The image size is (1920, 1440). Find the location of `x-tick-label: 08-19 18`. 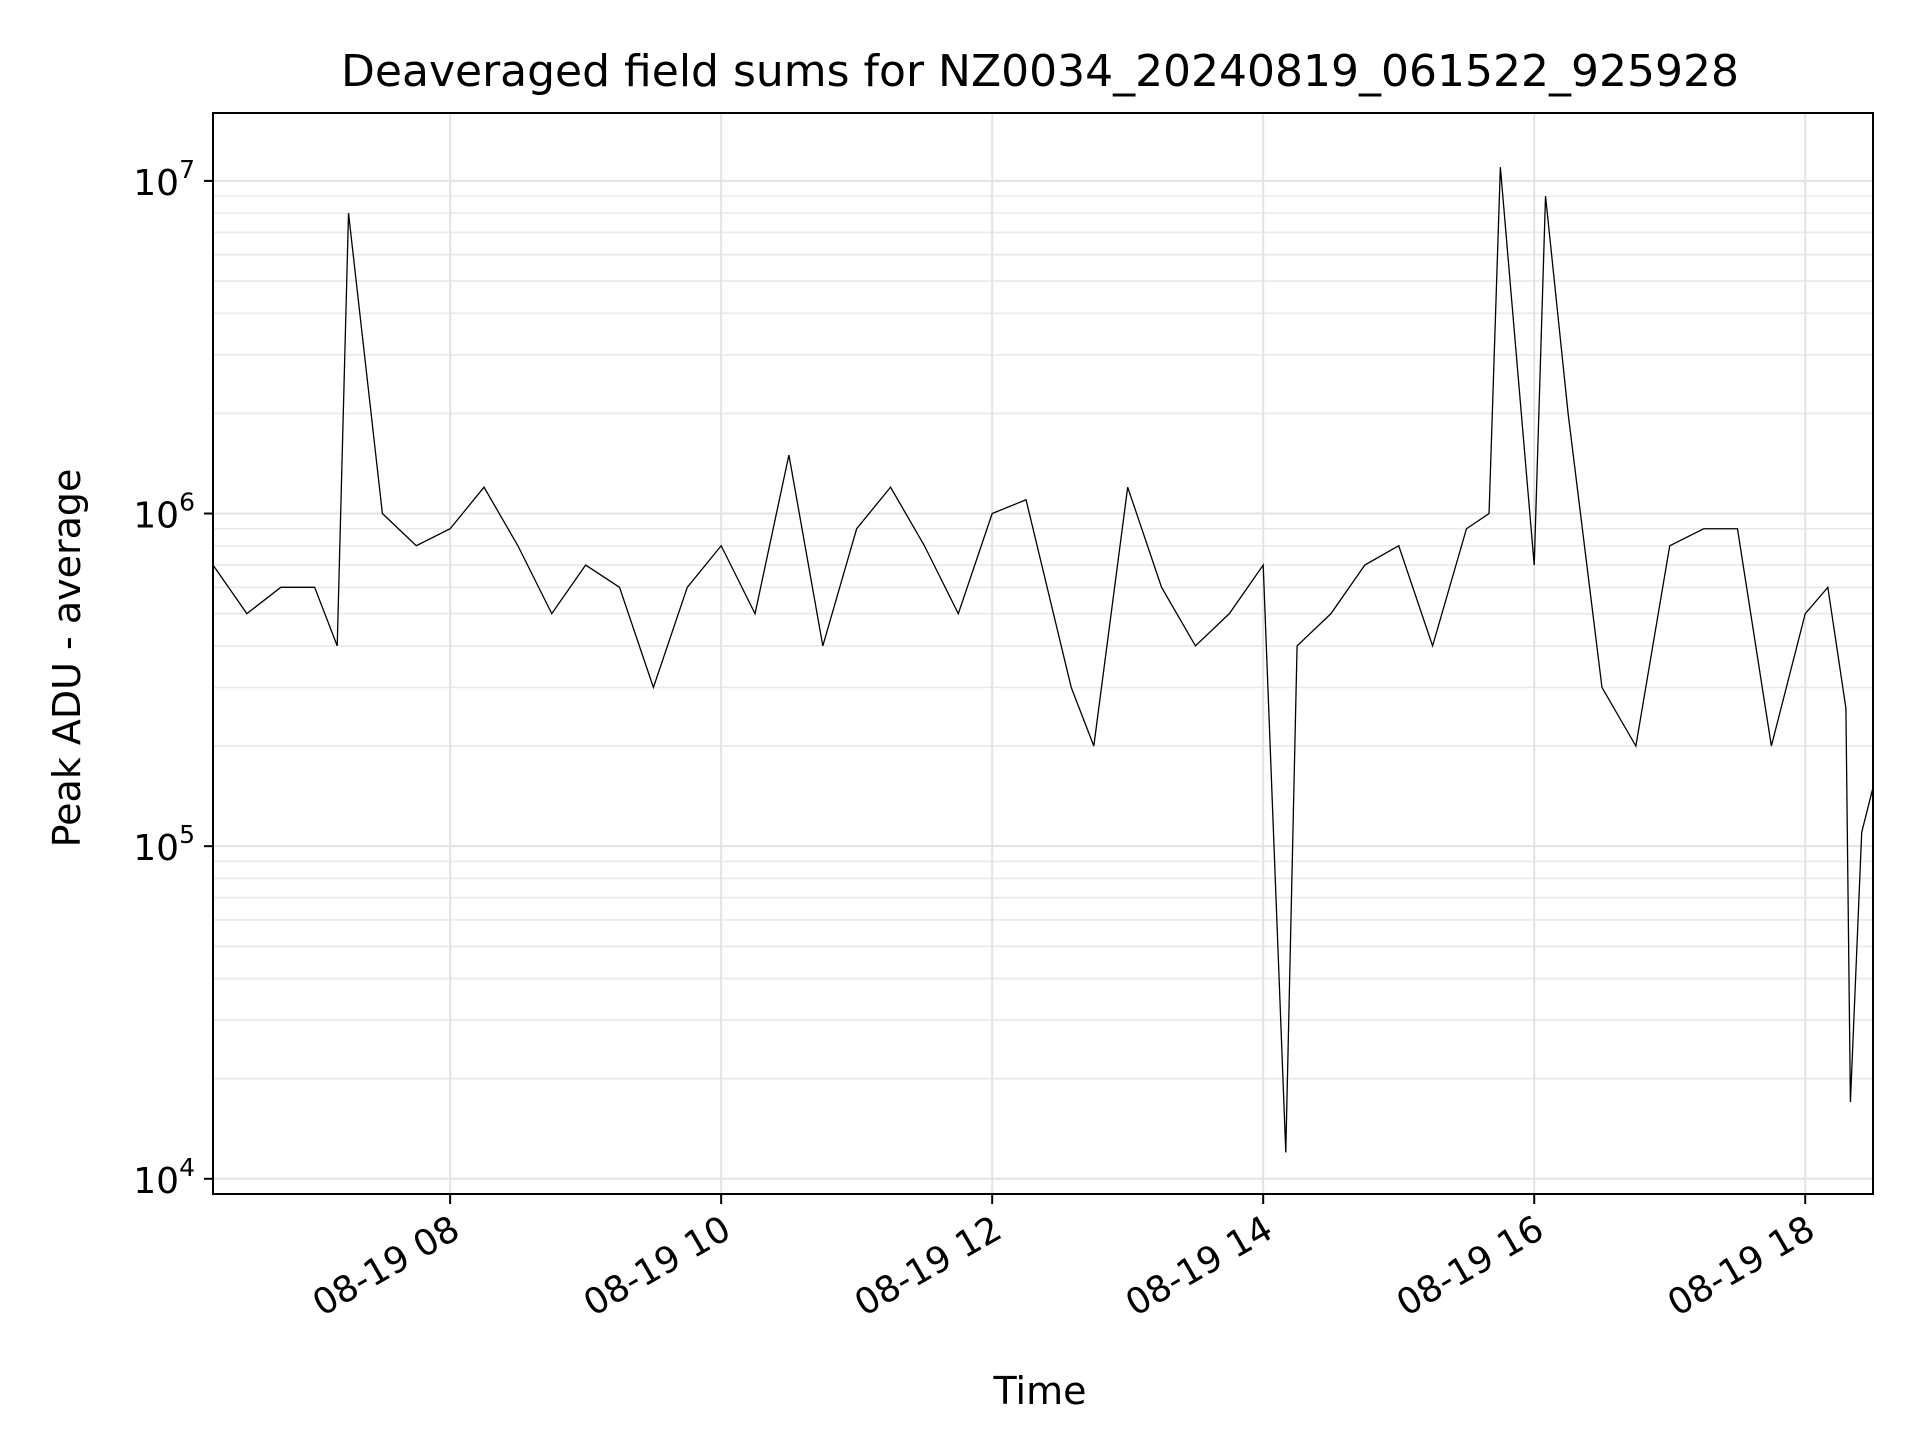

x-tick-label: 08-19 18 is located at coordinates (1741, 1266).